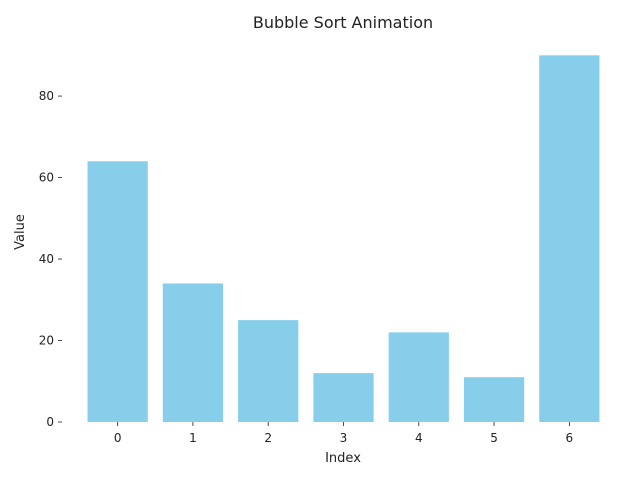  What do you see at coordinates (343, 458) in the screenshot?
I see `x-axis-label: Index` at bounding box center [343, 458].